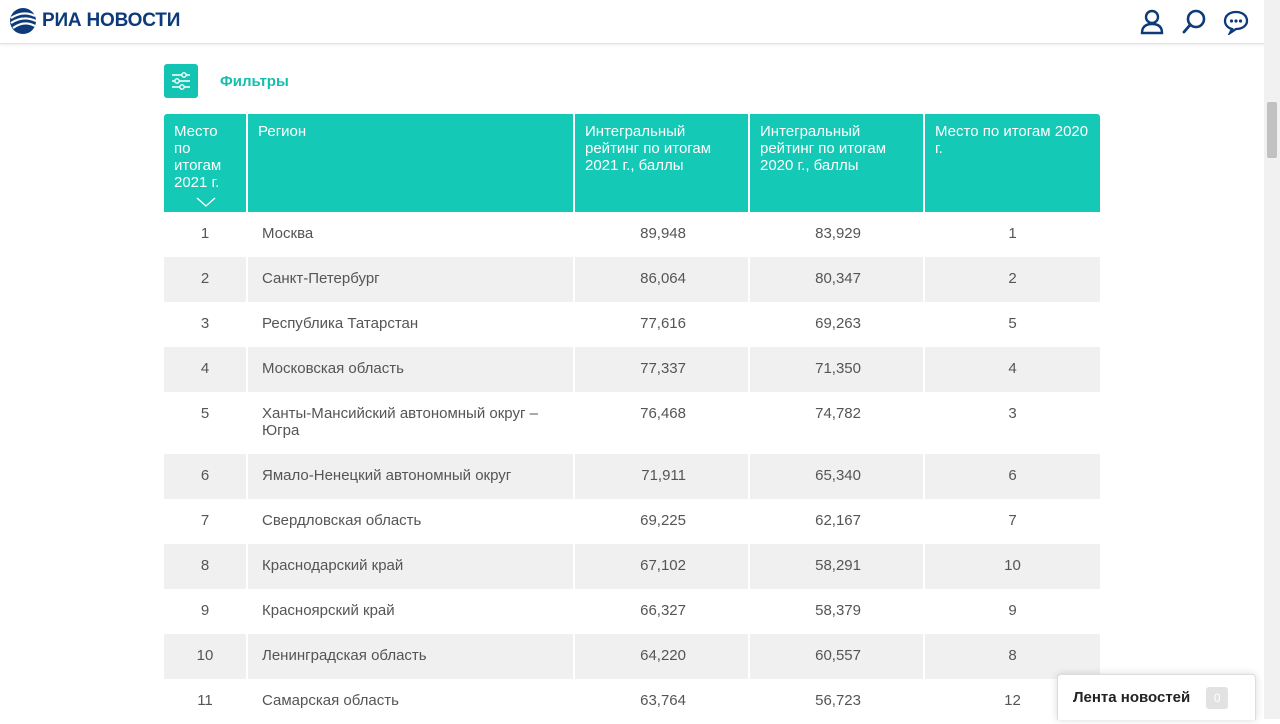  What do you see at coordinates (1152, 22) in the screenshot?
I see `user-icon` at bounding box center [1152, 22].